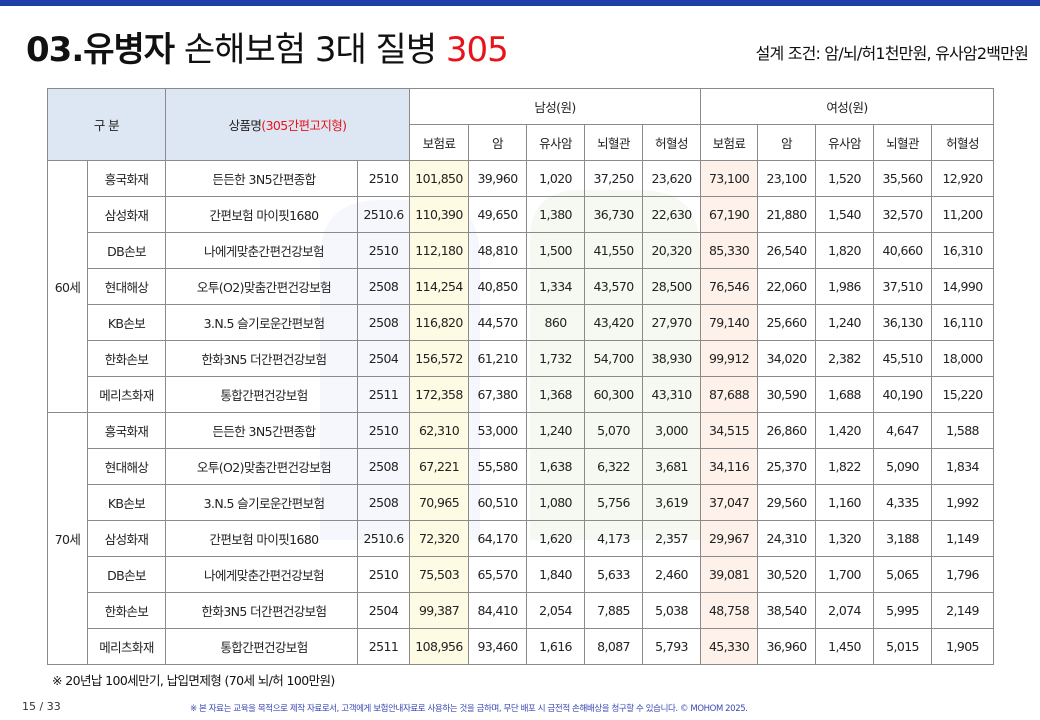 Image resolution: width=1040 pixels, height=720 pixels. Describe the element at coordinates (672, 646) in the screenshot. I see `male-value-cell: 5,793` at that location.